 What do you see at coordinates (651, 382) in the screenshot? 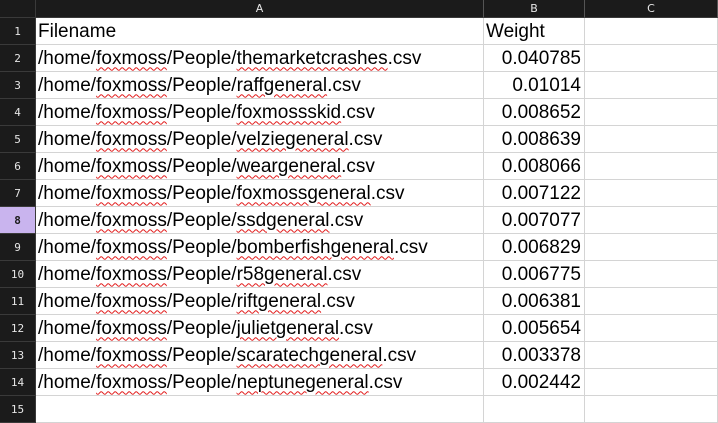
I see `cell-c14` at bounding box center [651, 382].